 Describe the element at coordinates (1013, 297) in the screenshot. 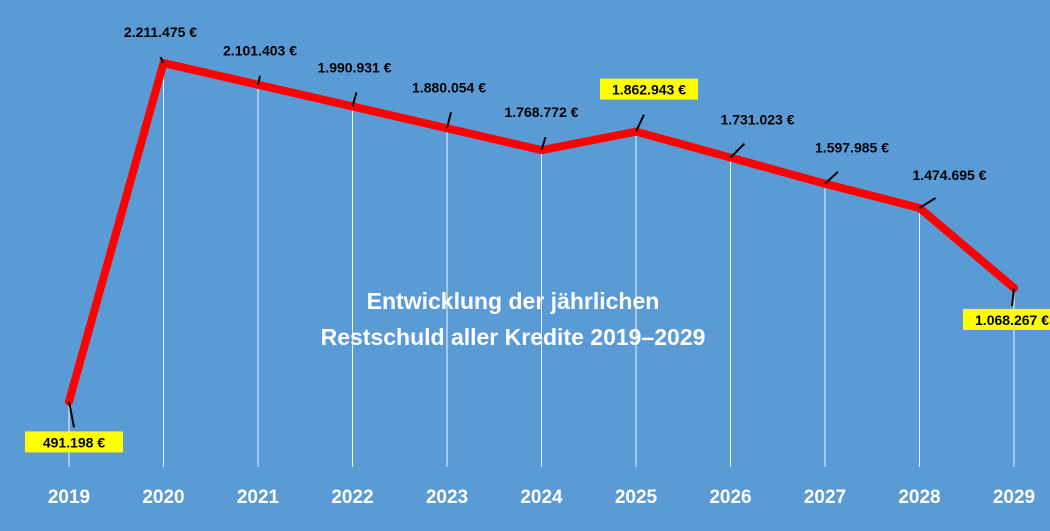

I see `leader-line-2029` at that location.